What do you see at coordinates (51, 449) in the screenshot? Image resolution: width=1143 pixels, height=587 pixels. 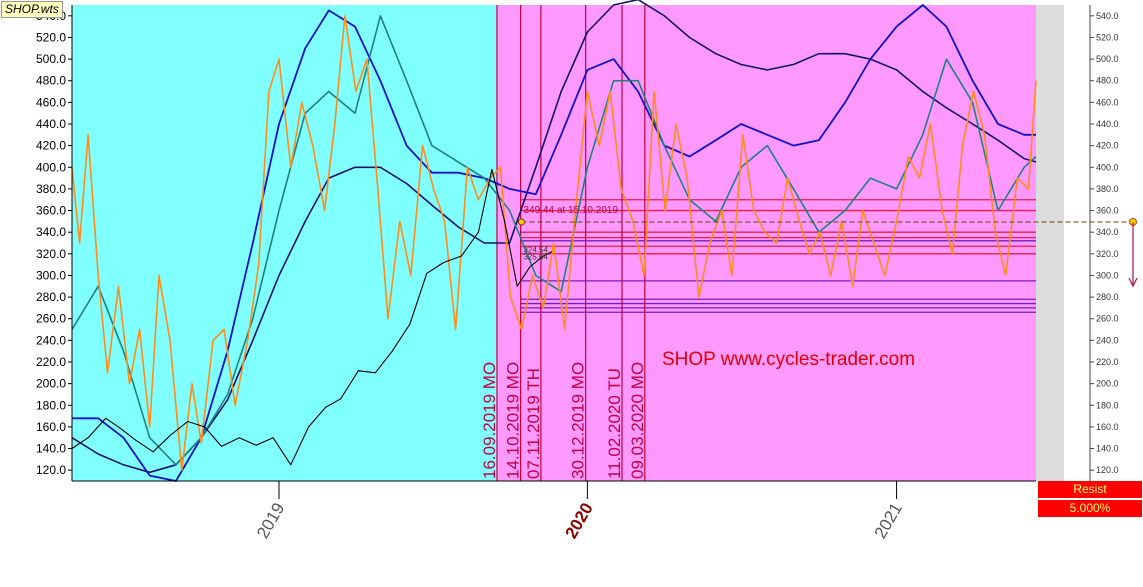 I see `y-tick-label: 140.0` at bounding box center [51, 449].